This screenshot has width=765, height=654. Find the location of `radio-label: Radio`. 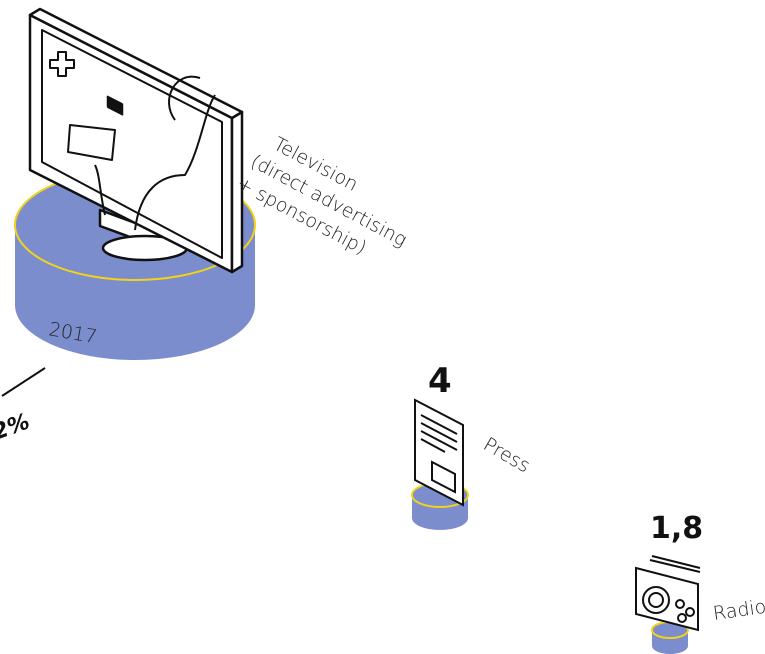

radio-label: Radio is located at coordinates (738, 610).